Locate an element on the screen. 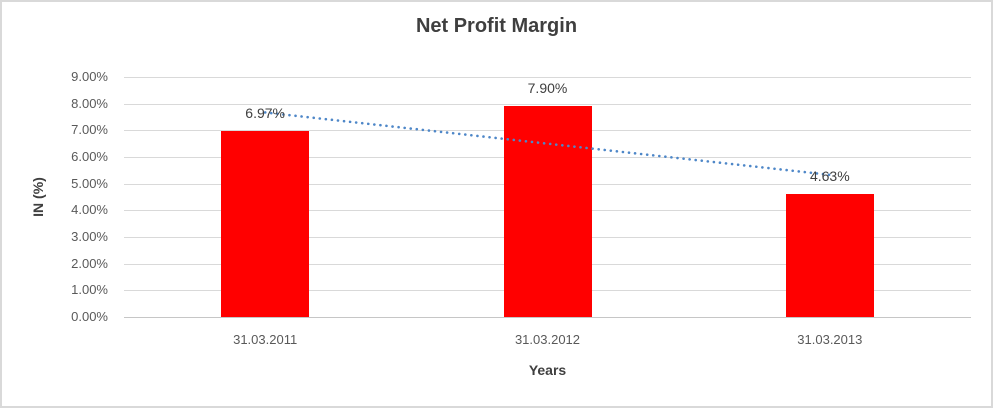 The width and height of the screenshot is (993, 408). data-label: 6.97% is located at coordinates (265, 113).